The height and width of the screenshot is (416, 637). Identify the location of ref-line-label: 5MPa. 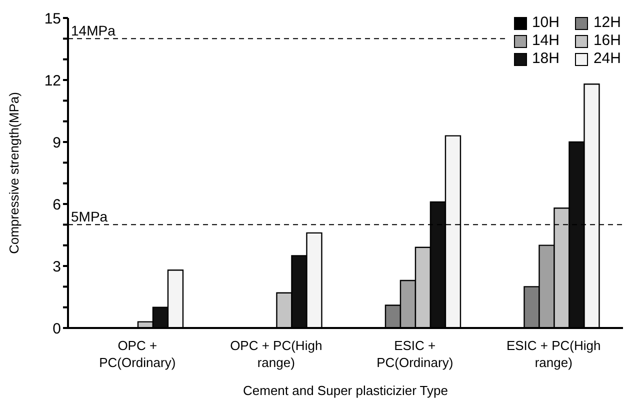
(89, 216).